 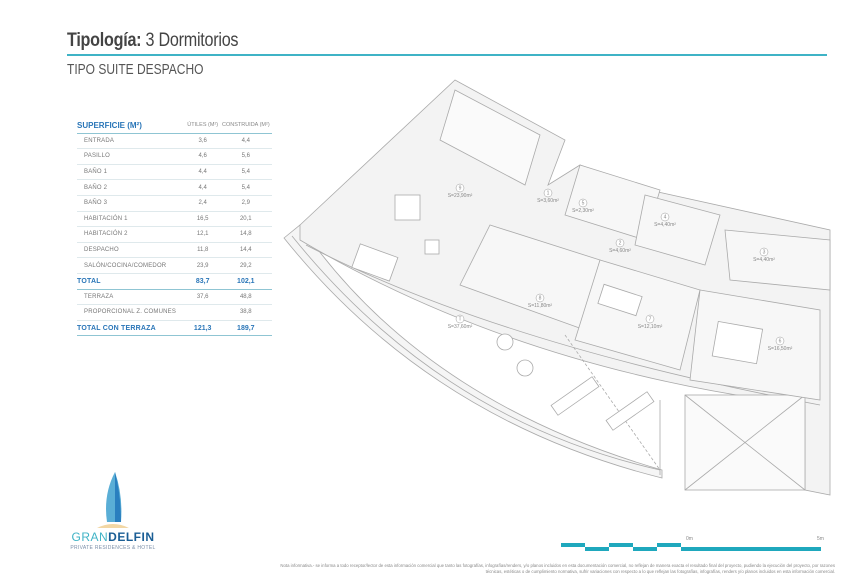 What do you see at coordinates (131, 219) in the screenshot?
I see `row-name: HABITACIÓN 1` at bounding box center [131, 219].